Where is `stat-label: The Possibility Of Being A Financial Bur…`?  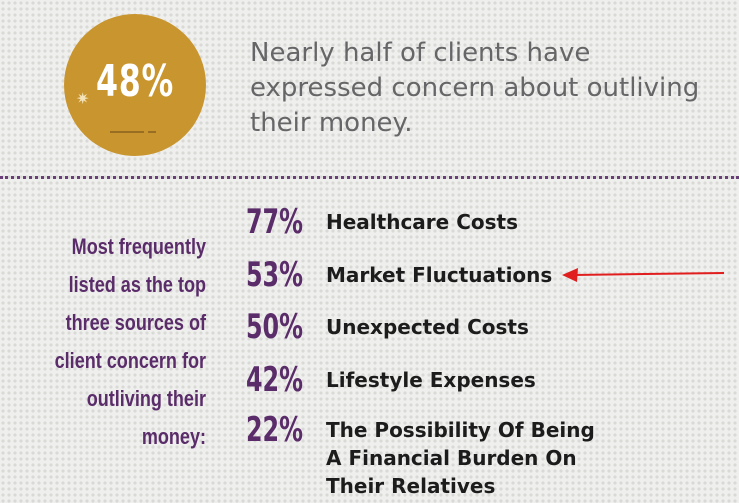 stat-label: The Possibility Of Being A Financial Bur… is located at coordinates (460, 458).